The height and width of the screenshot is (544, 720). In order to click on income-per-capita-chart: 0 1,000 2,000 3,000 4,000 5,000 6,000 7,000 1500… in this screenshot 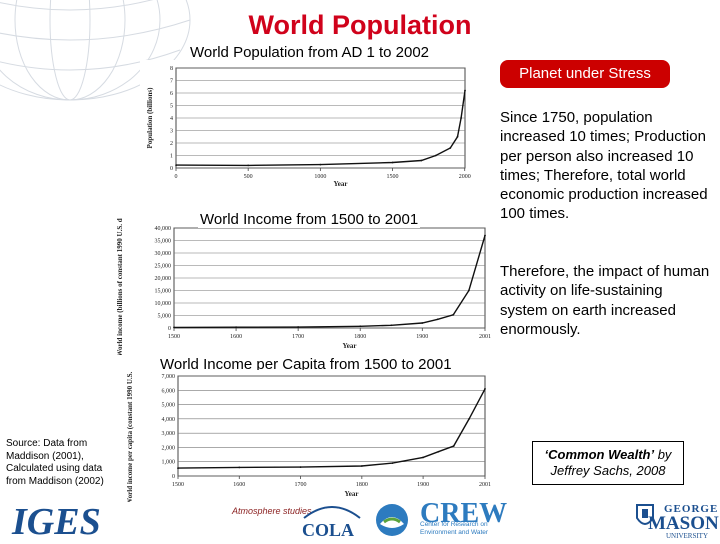, I will do `click(306, 436)`.